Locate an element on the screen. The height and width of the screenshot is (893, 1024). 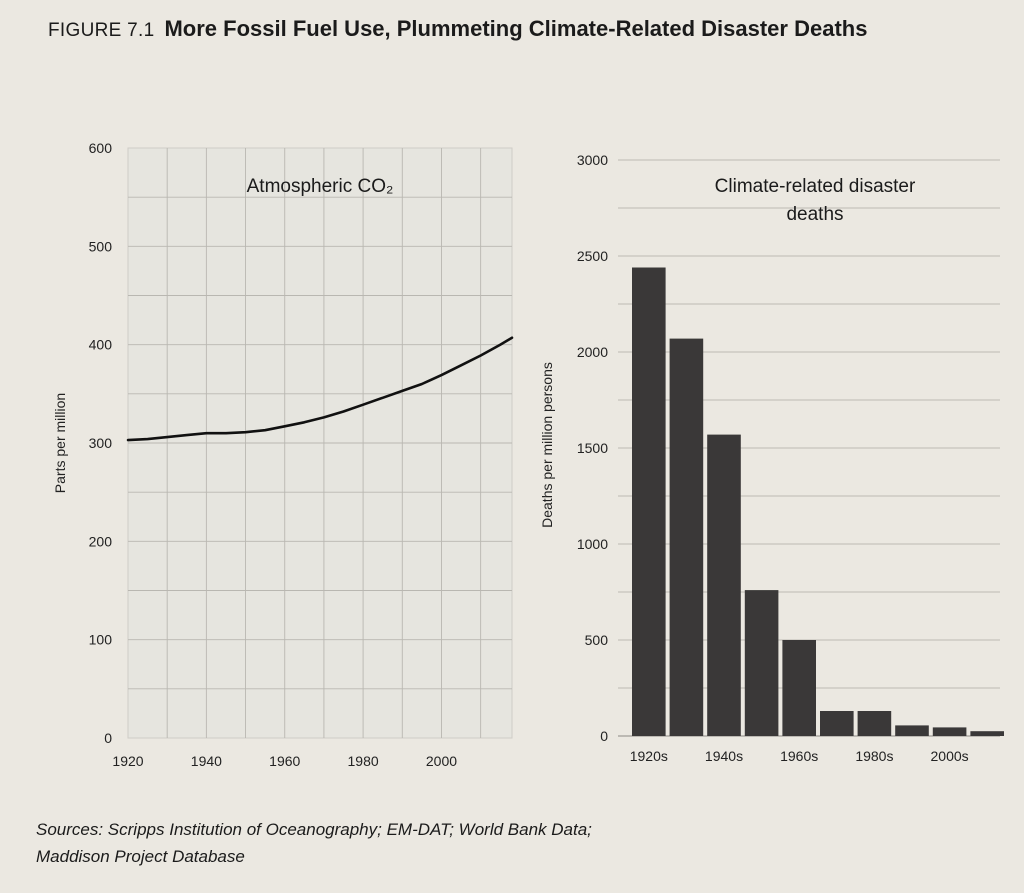
co2-y-tick-label: 100 is located at coordinates (101, 640).